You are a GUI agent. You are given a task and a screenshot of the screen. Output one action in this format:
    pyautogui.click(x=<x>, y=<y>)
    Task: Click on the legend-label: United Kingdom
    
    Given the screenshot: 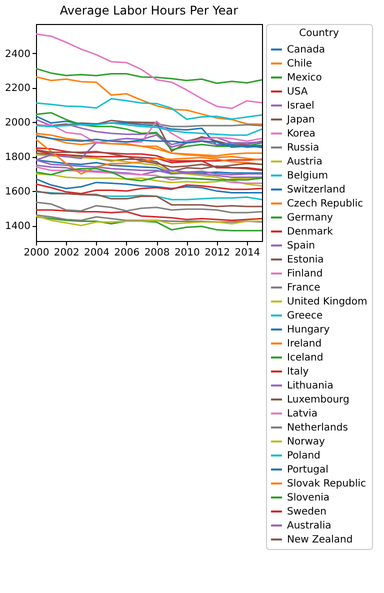 What is the action you would take?
    pyautogui.click(x=327, y=302)
    